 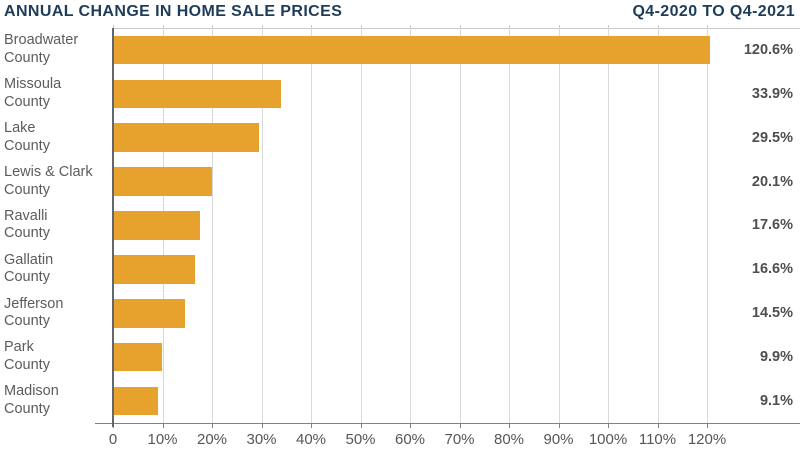 What do you see at coordinates (772, 93) in the screenshot?
I see `value-label: 33.9%` at bounding box center [772, 93].